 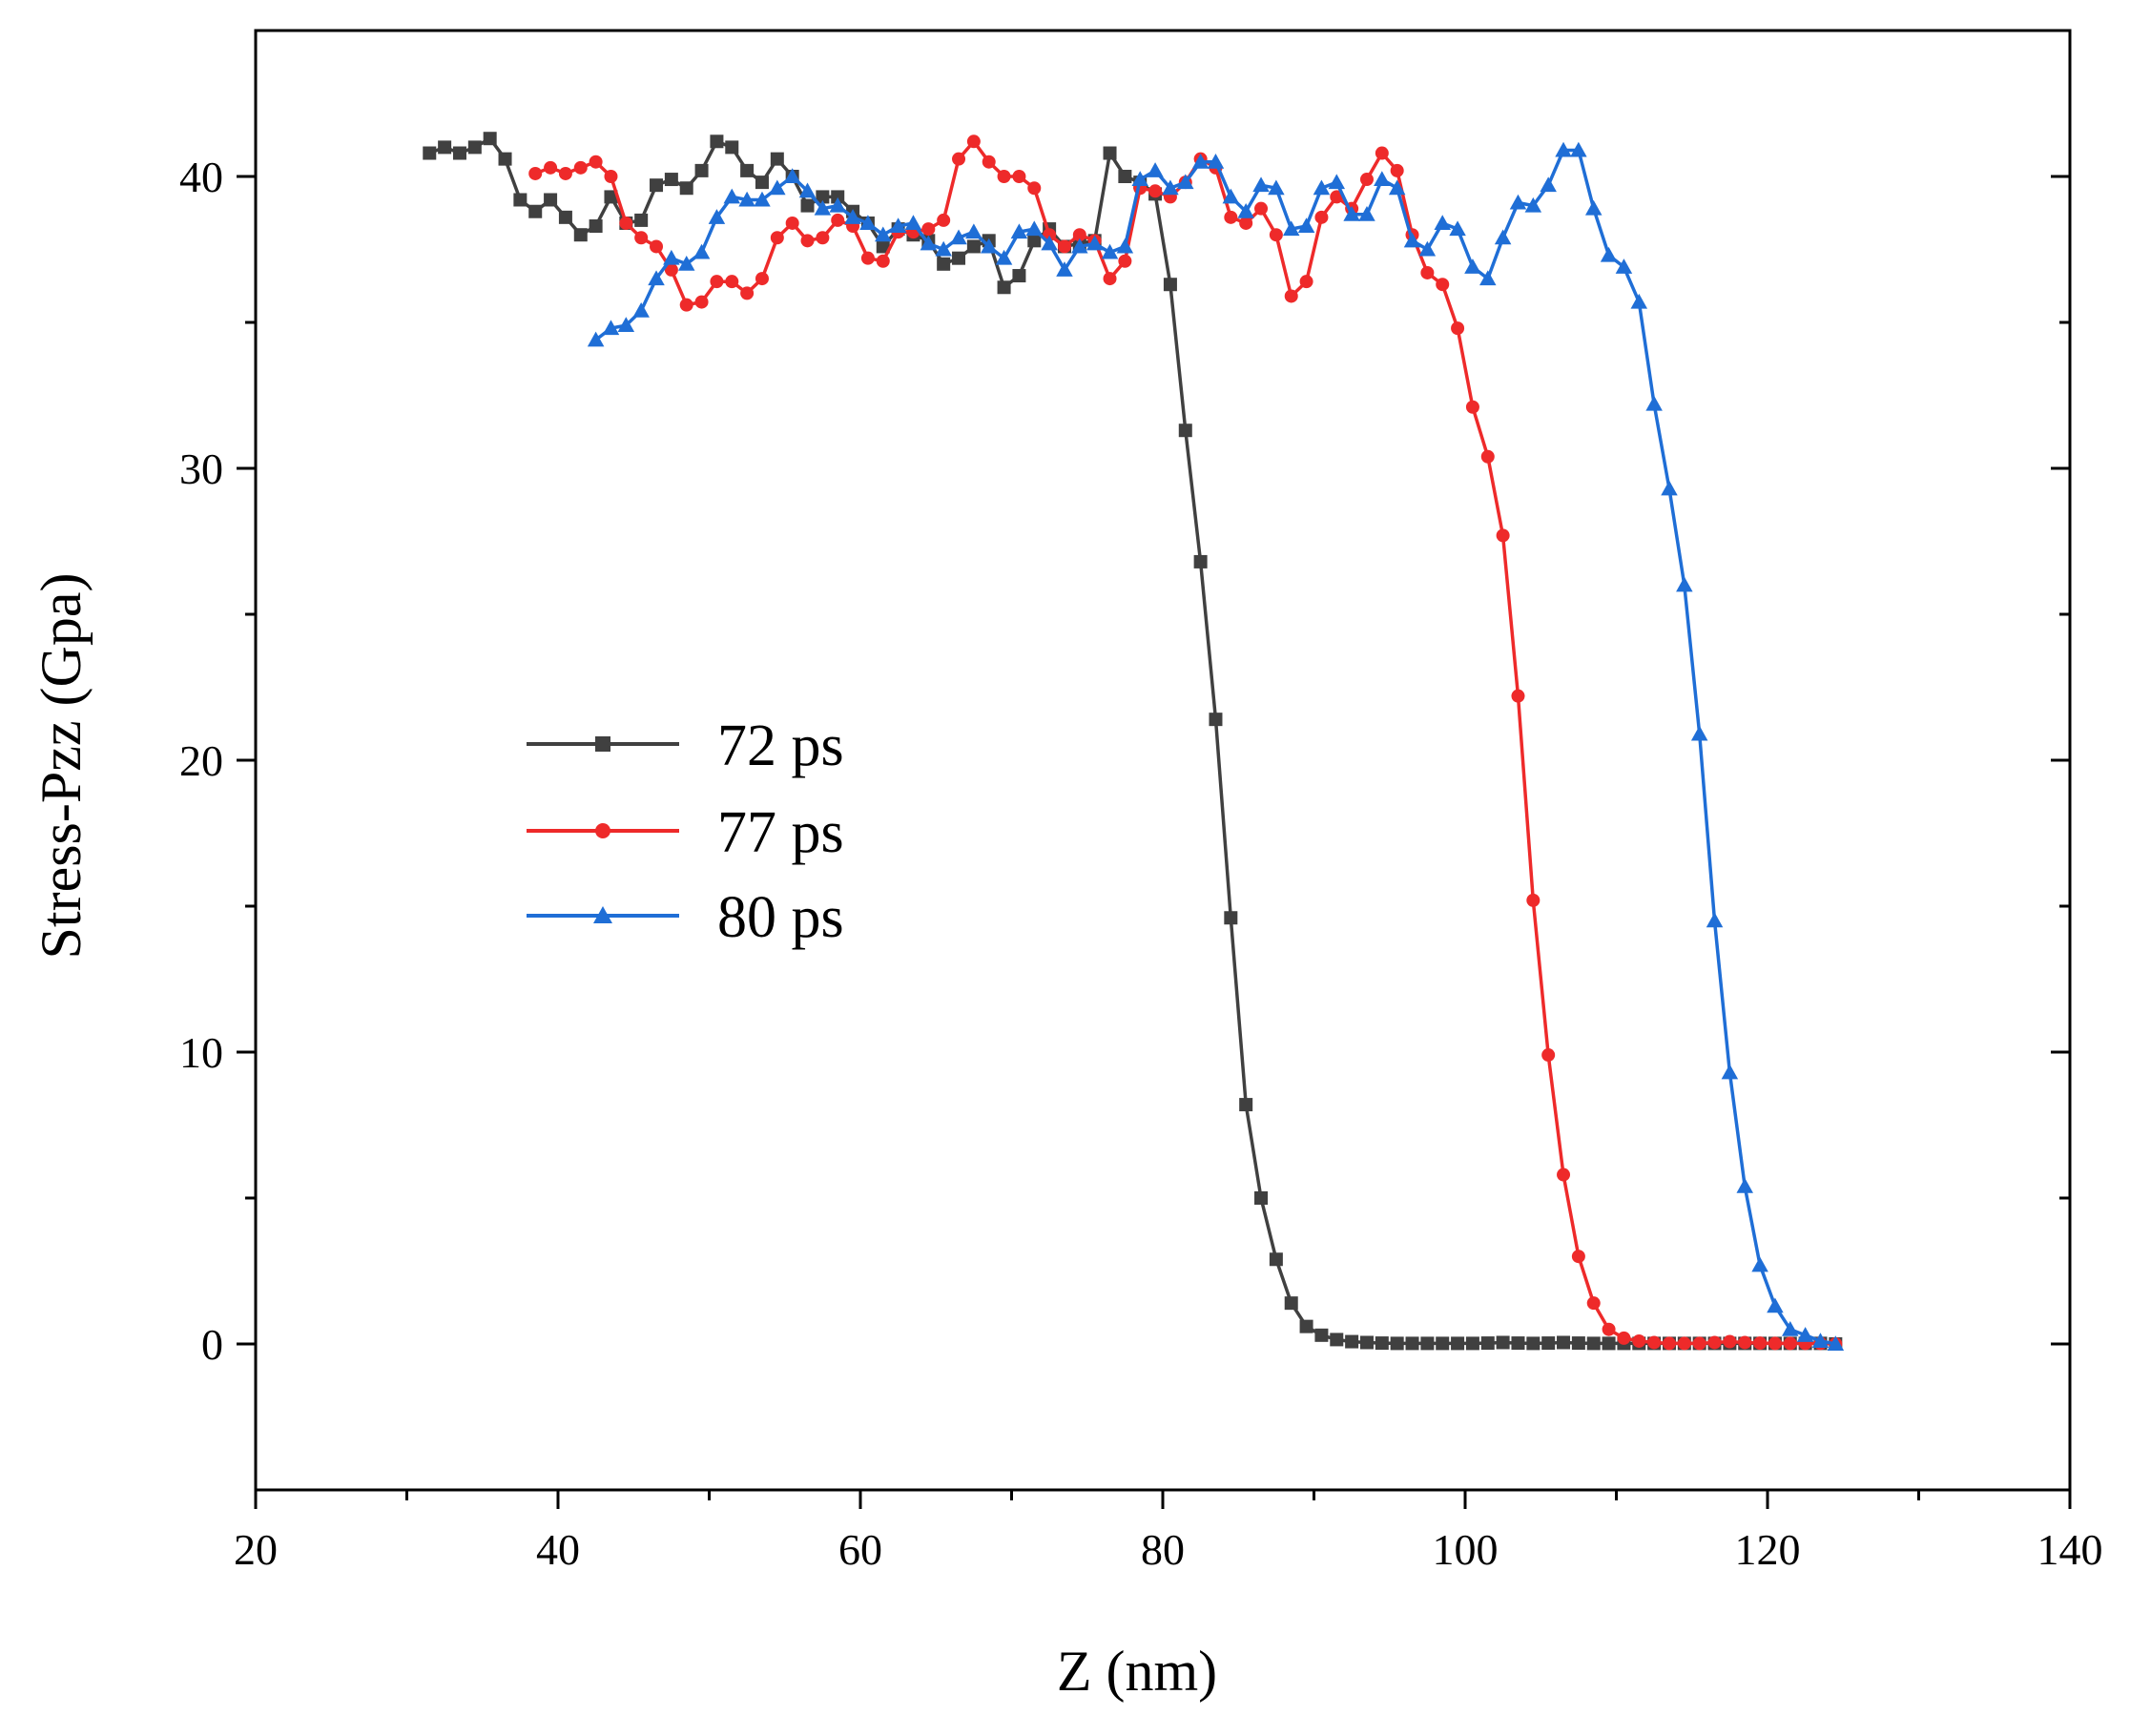 I want to click on y-tick-label: 40, so click(x=201, y=177).